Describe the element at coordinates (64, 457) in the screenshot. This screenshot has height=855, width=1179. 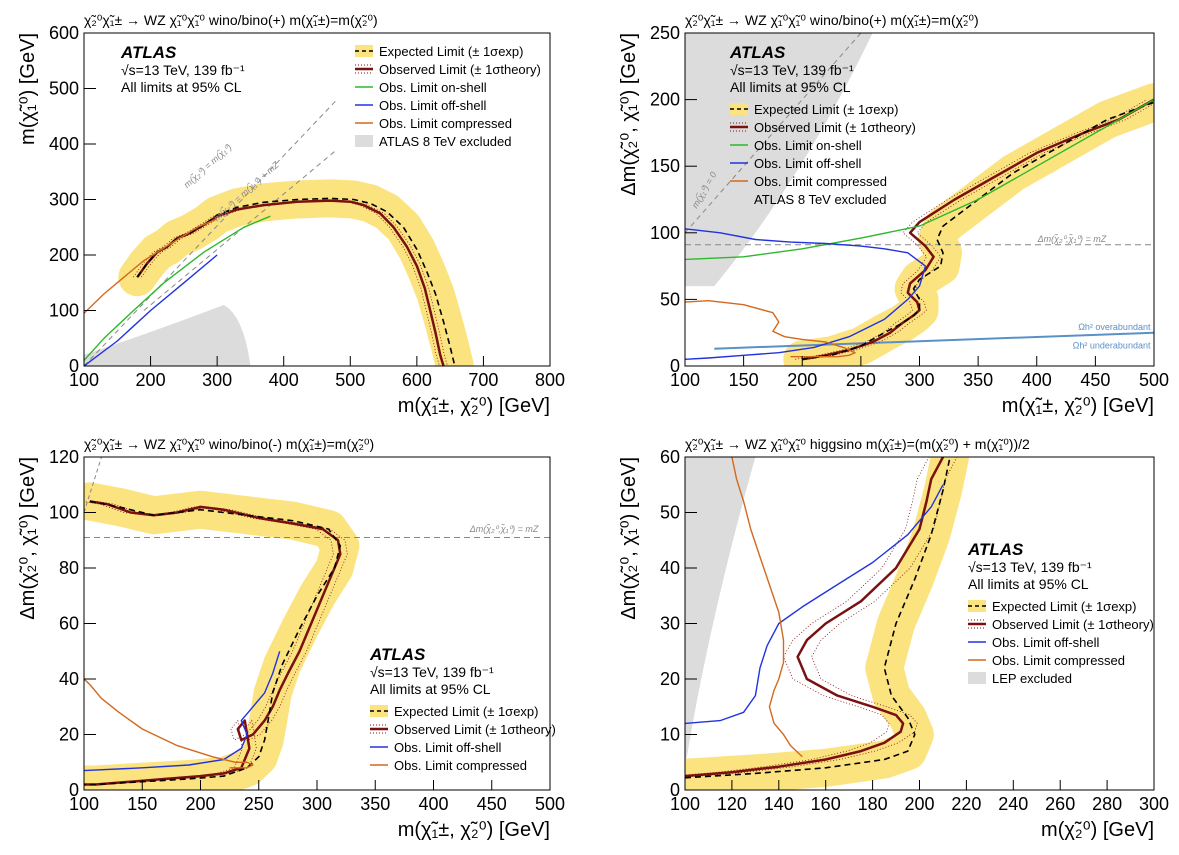
I see `y-tick-label: 120` at that location.